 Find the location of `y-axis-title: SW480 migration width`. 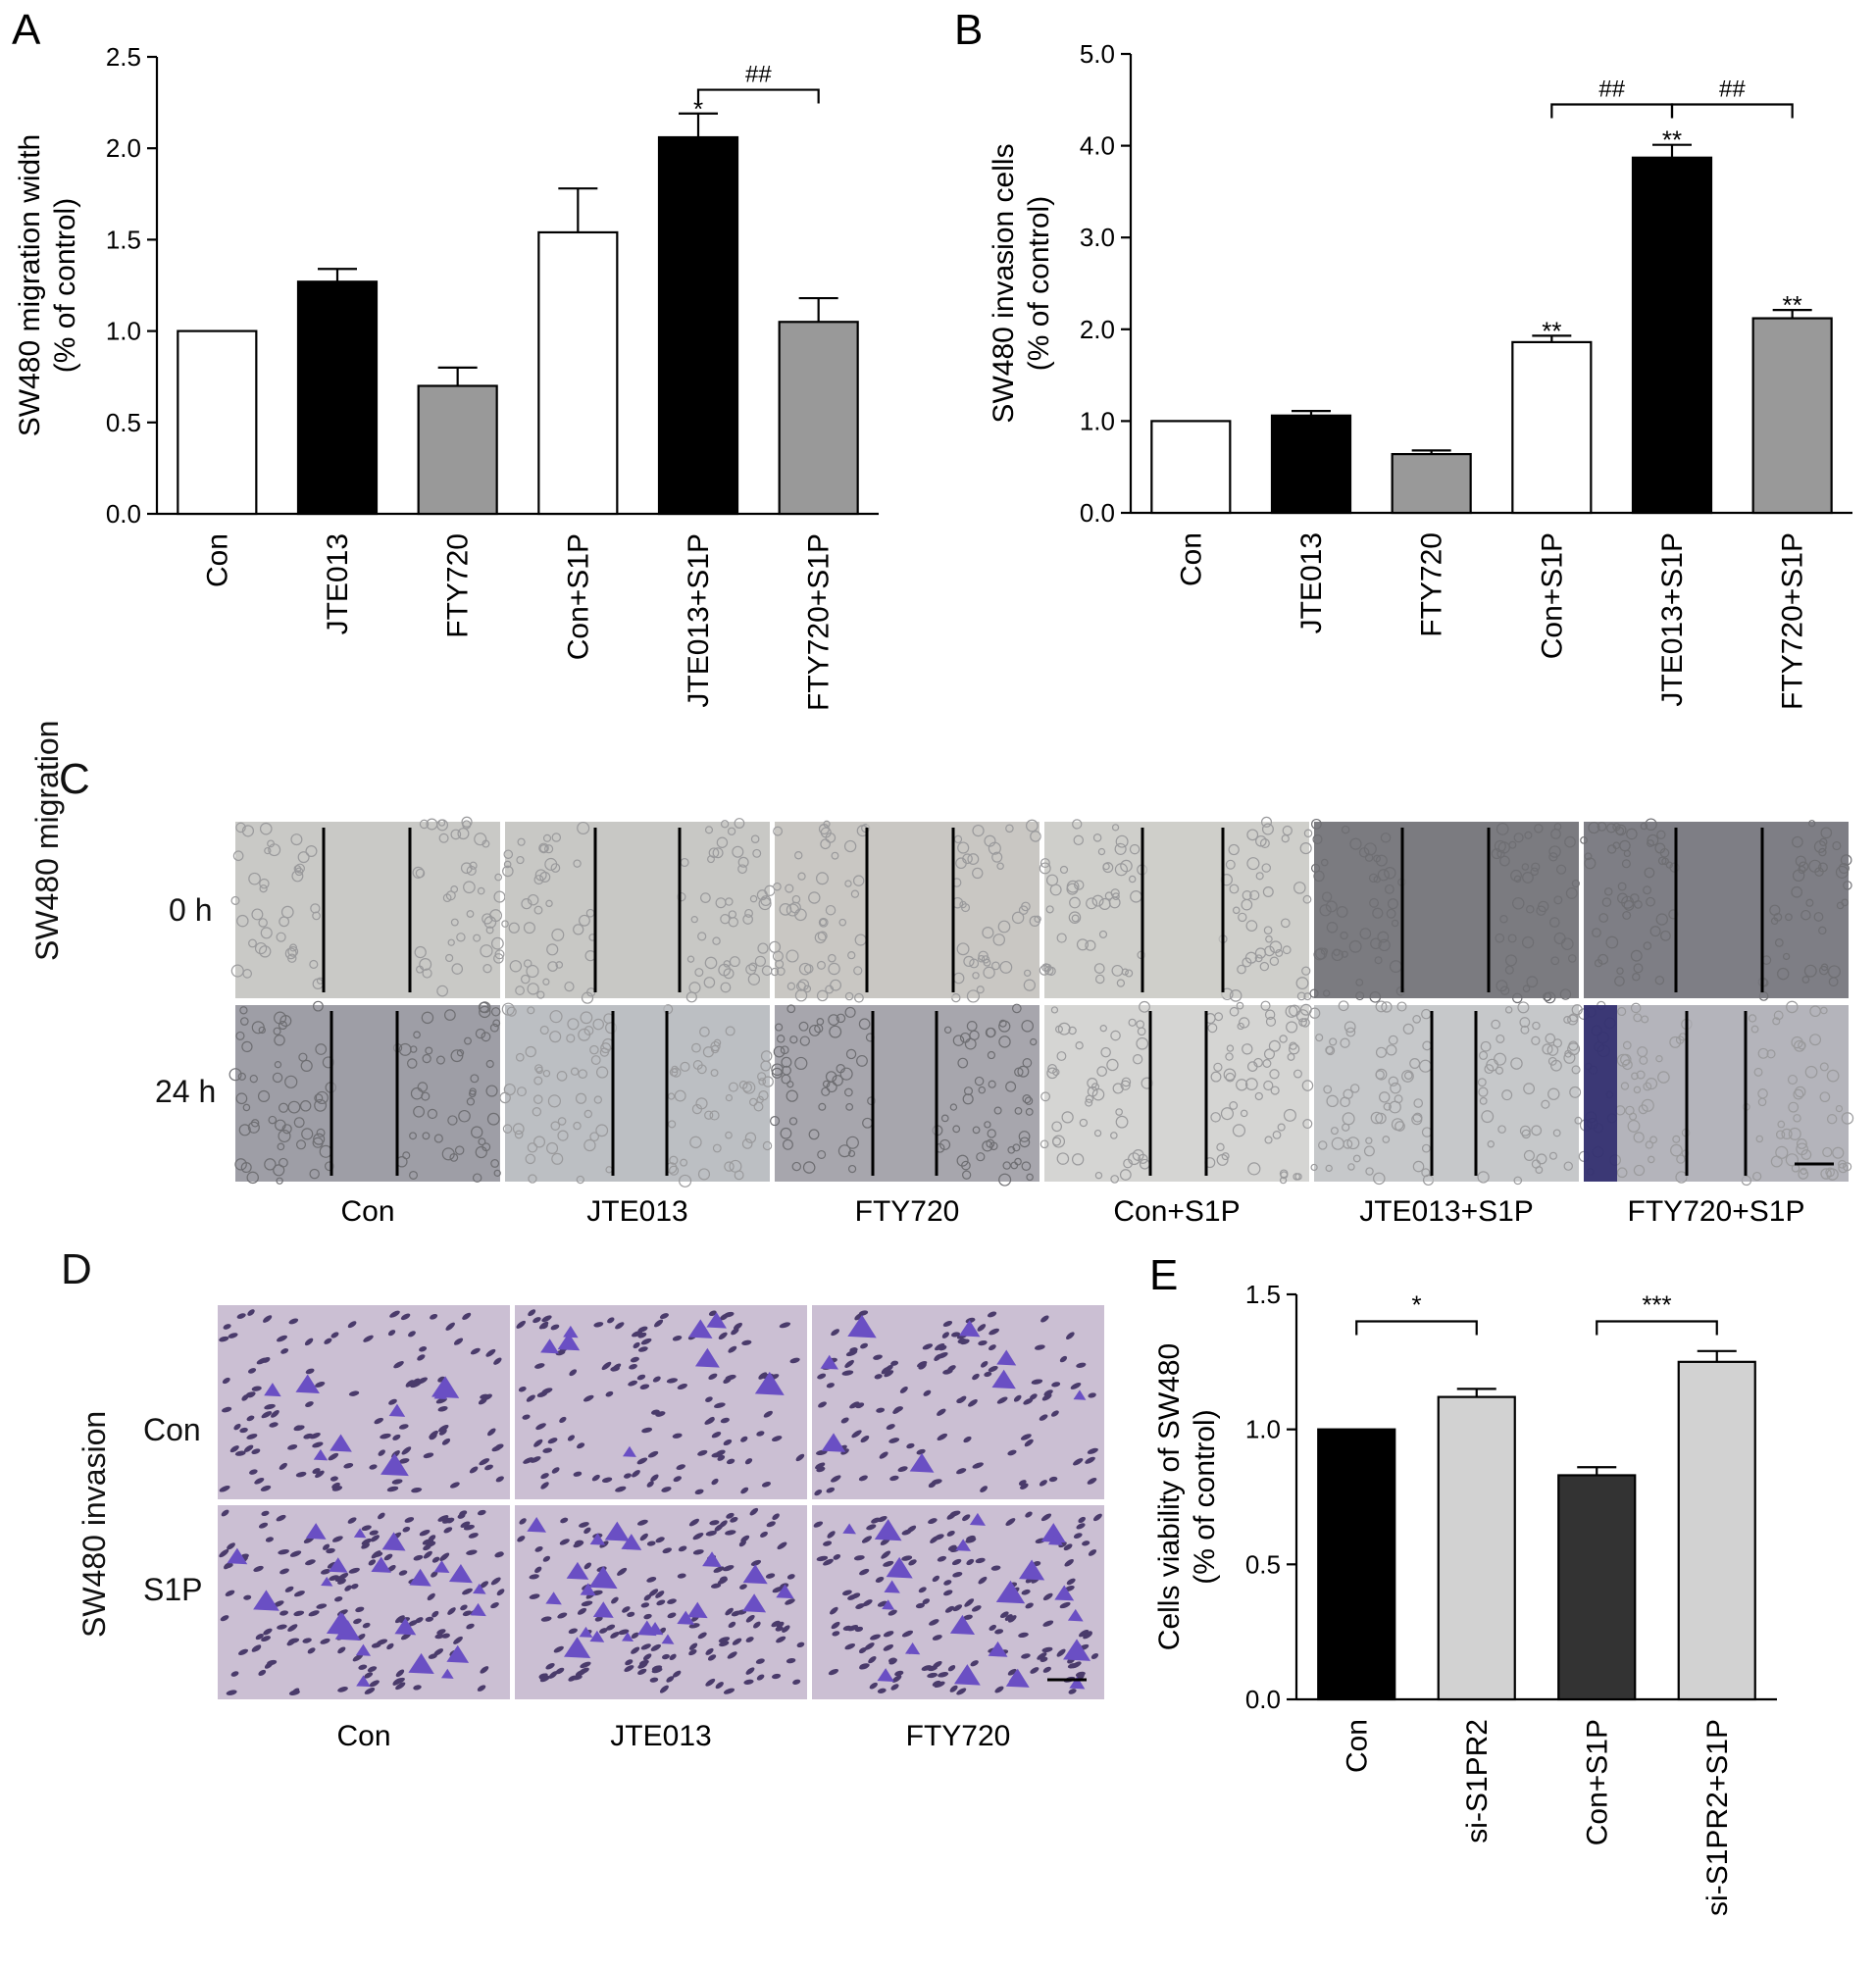

y-axis-title: SW480 migration width is located at coordinates (30, 285).